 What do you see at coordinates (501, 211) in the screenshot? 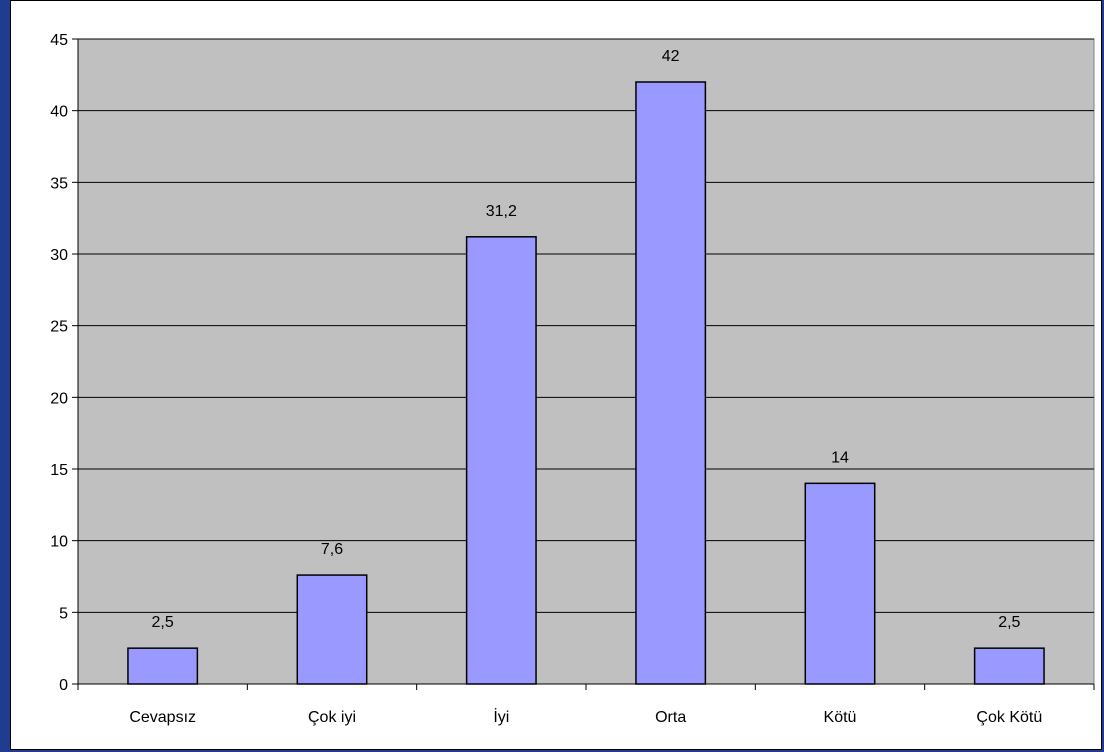
I see `data-label: 31,2` at bounding box center [501, 211].